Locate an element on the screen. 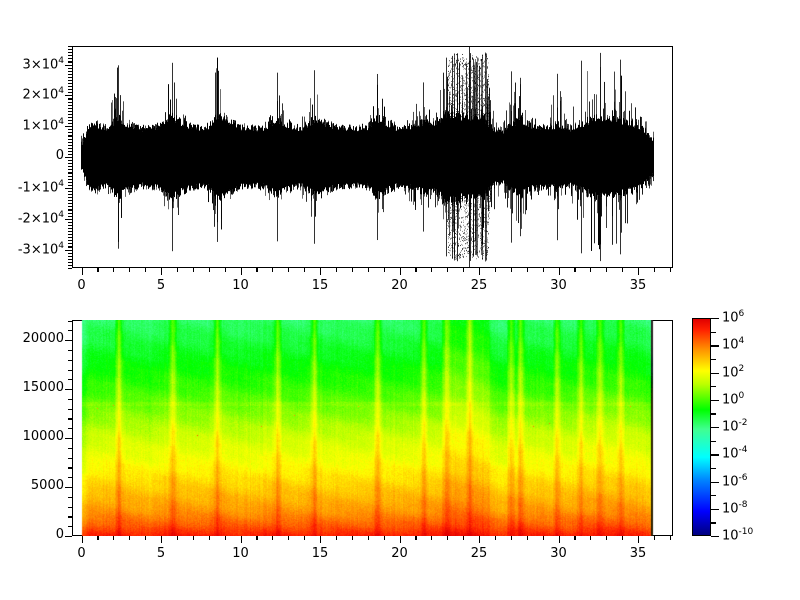 This screenshot has height=600, width=800. colorbar-tick-label: 10² is located at coordinates (733, 371).